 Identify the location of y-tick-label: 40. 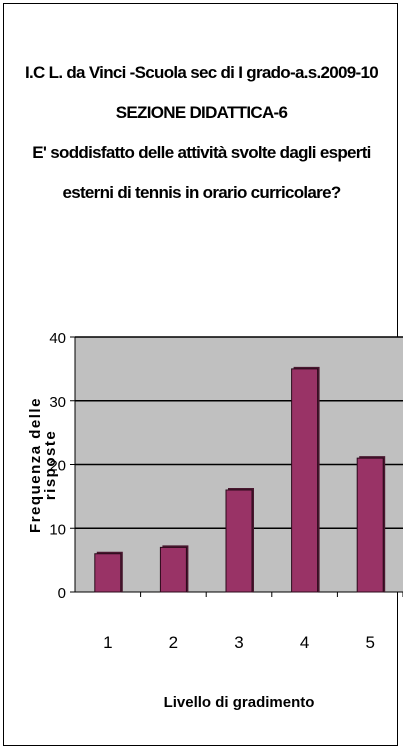
(57, 338).